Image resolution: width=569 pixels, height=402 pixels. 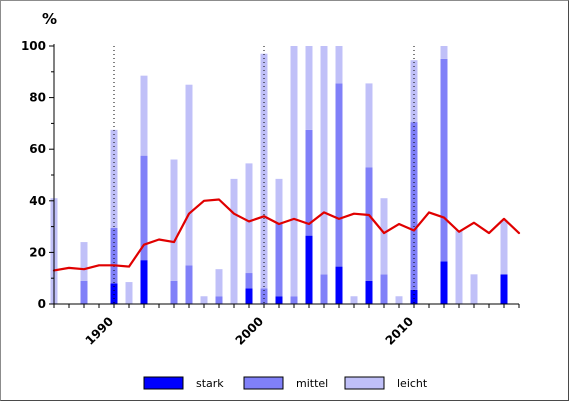 What do you see at coordinates (263, 383) in the screenshot?
I see `legend-swatch-mittel` at bounding box center [263, 383].